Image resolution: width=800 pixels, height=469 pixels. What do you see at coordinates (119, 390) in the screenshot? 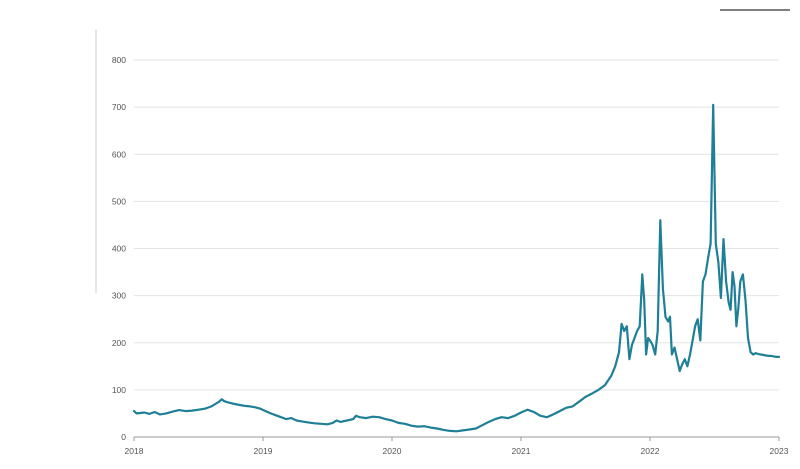
I see `y-tick-label: 100` at bounding box center [119, 390].